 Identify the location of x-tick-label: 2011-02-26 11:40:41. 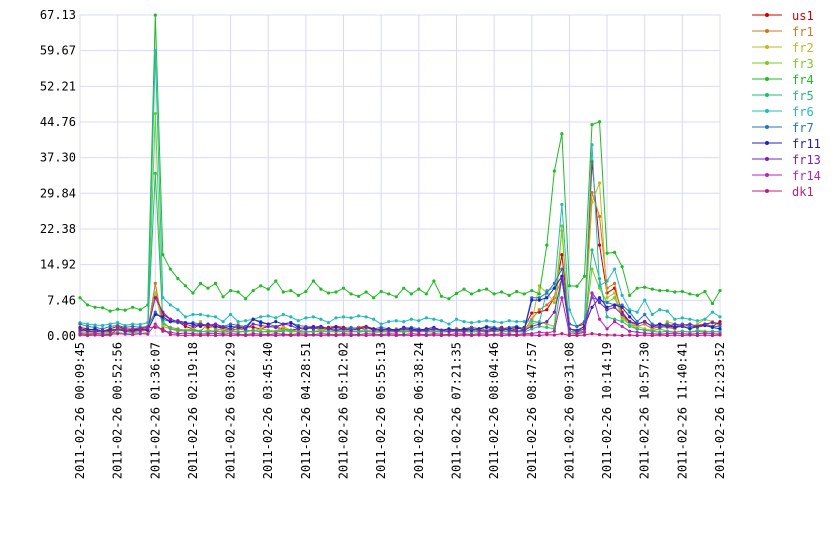
(682, 410).